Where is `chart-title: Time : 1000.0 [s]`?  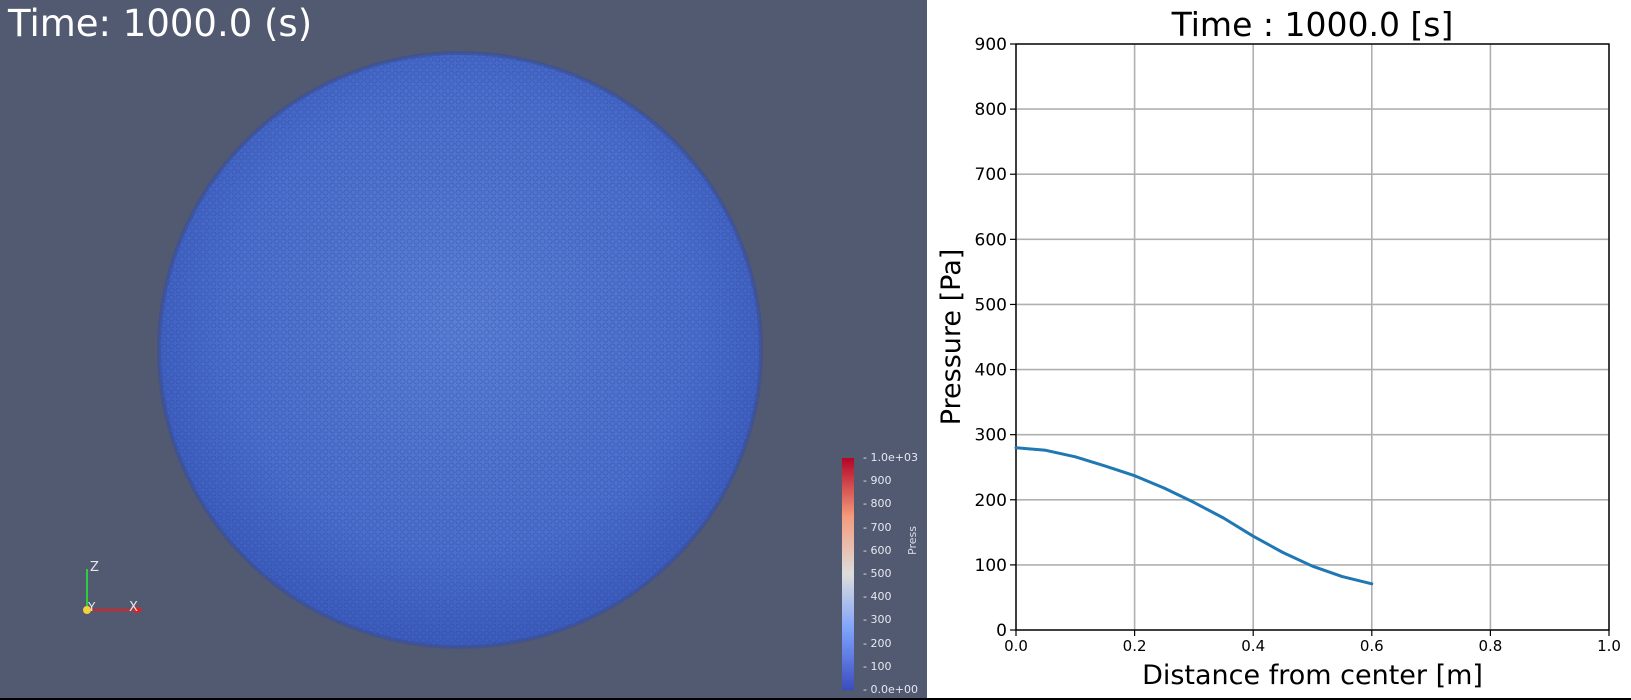 chart-title: Time : 1000.0 [s] is located at coordinates (1312, 24).